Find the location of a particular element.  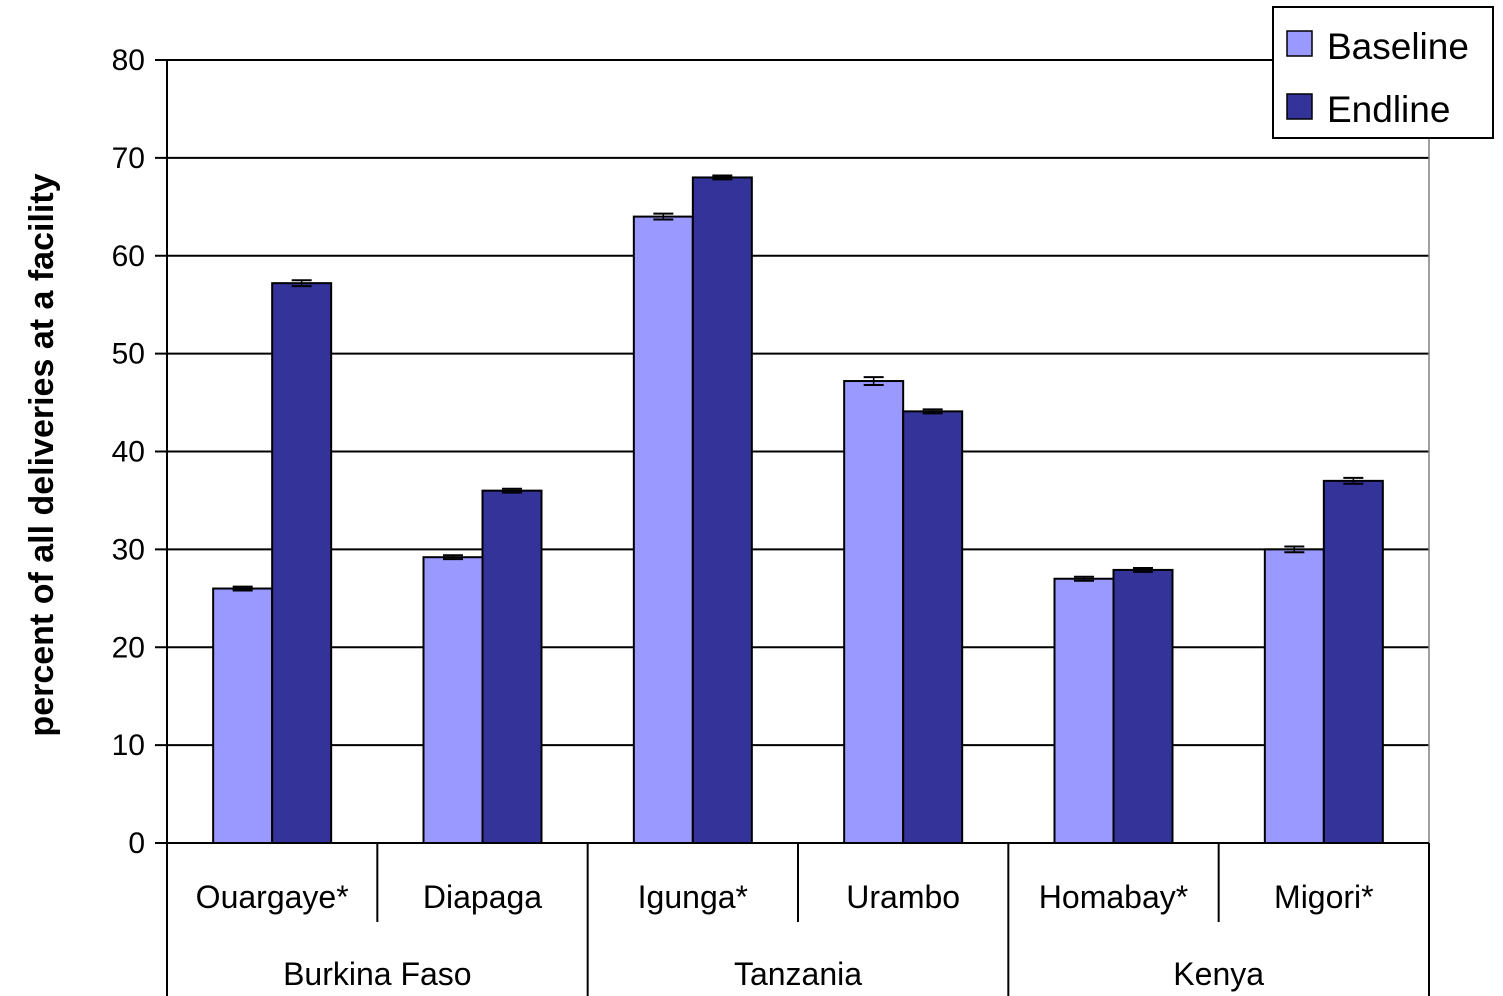

group-label-tanzania: Tanzania is located at coordinates (798, 974).